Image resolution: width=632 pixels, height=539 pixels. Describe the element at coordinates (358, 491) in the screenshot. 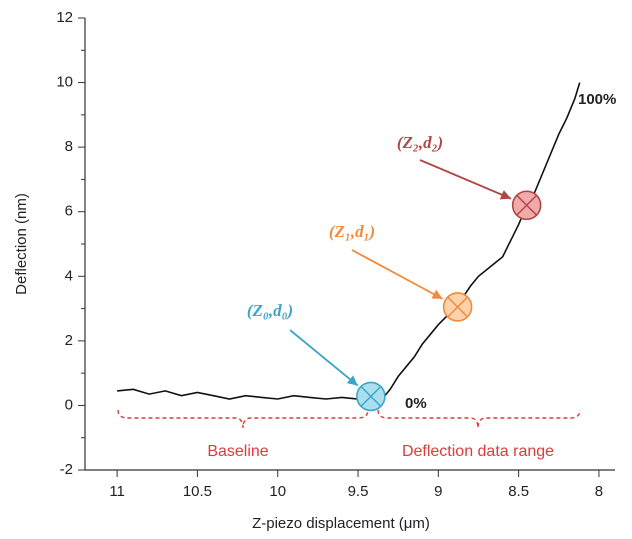

I see `x-tick-label: 9.5` at that location.